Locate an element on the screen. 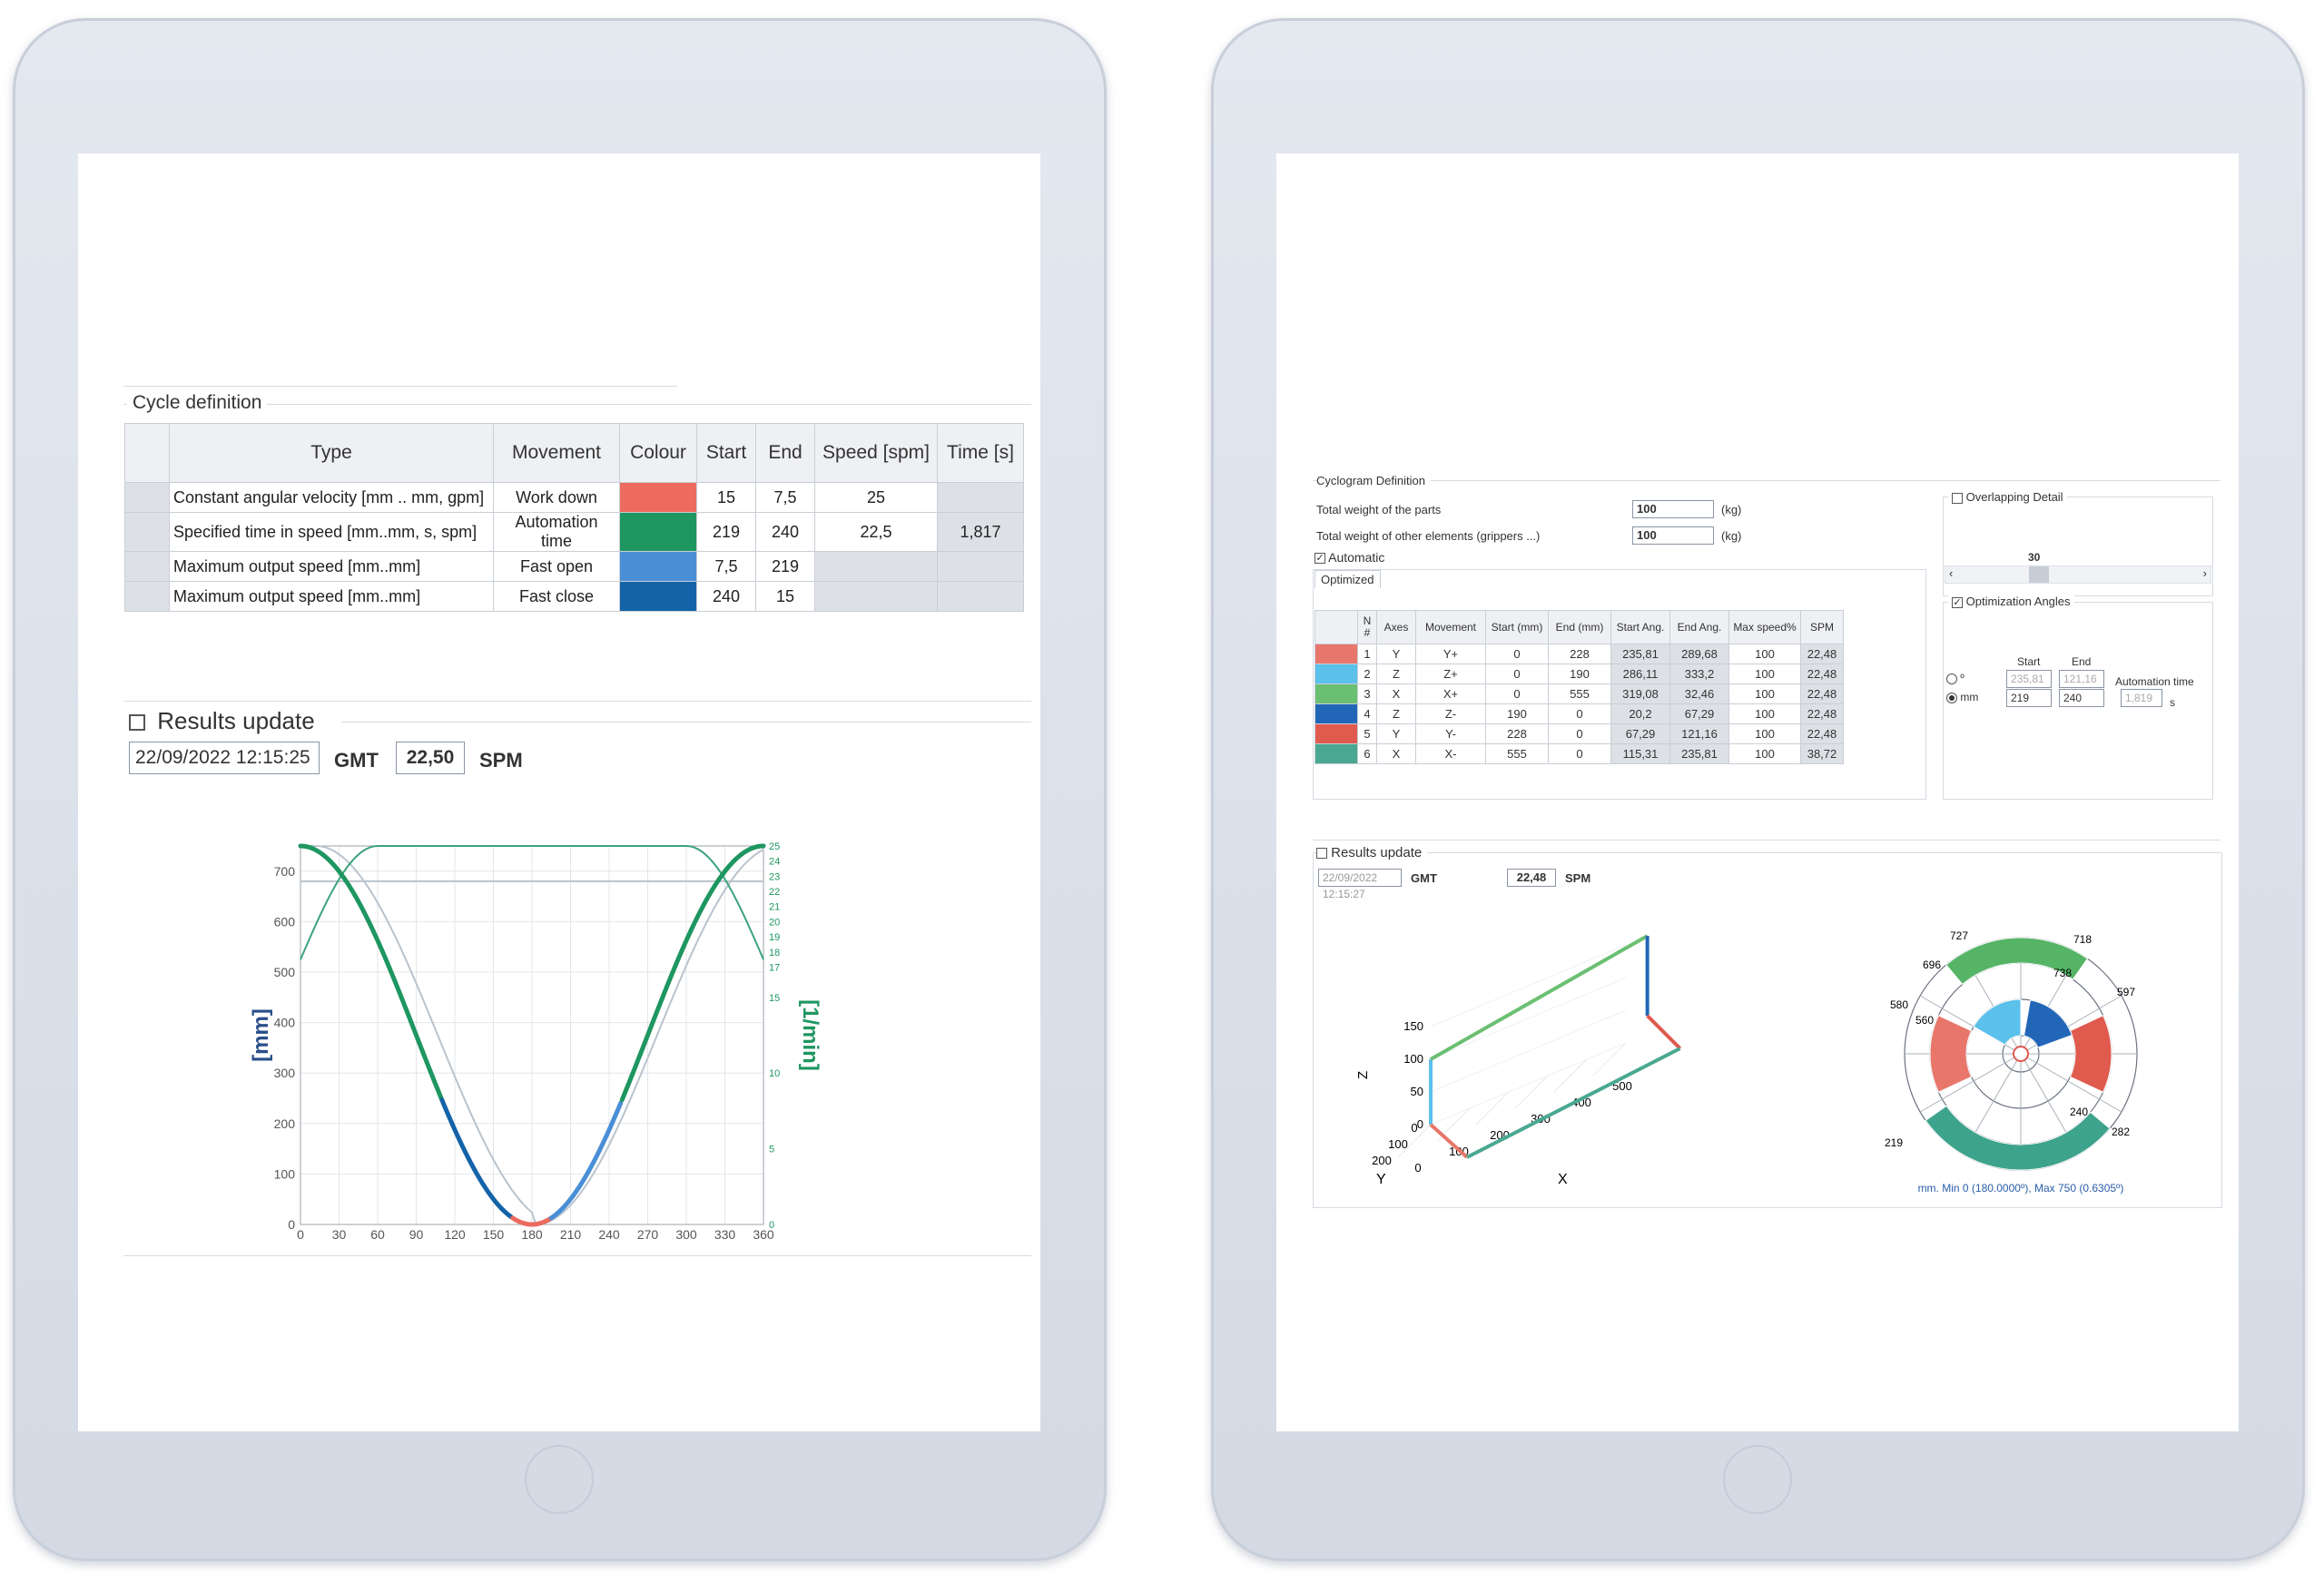  cell-end: 240 is located at coordinates (785, 532).